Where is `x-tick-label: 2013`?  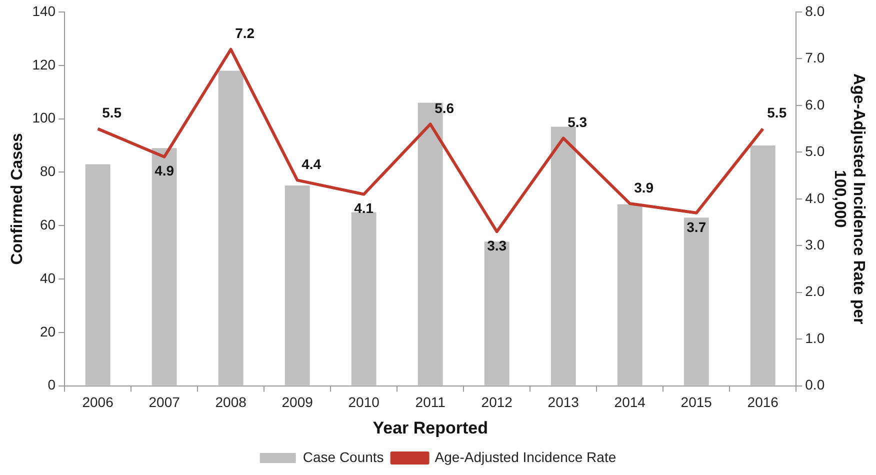 x-tick-label: 2013 is located at coordinates (564, 402).